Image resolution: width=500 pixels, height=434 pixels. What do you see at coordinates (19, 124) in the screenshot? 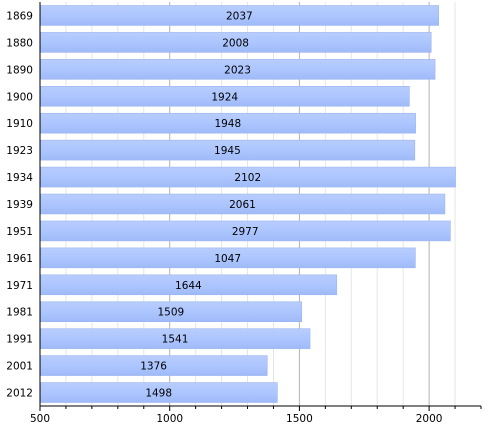
I see `category-label-1910: 1910` at bounding box center [19, 124].